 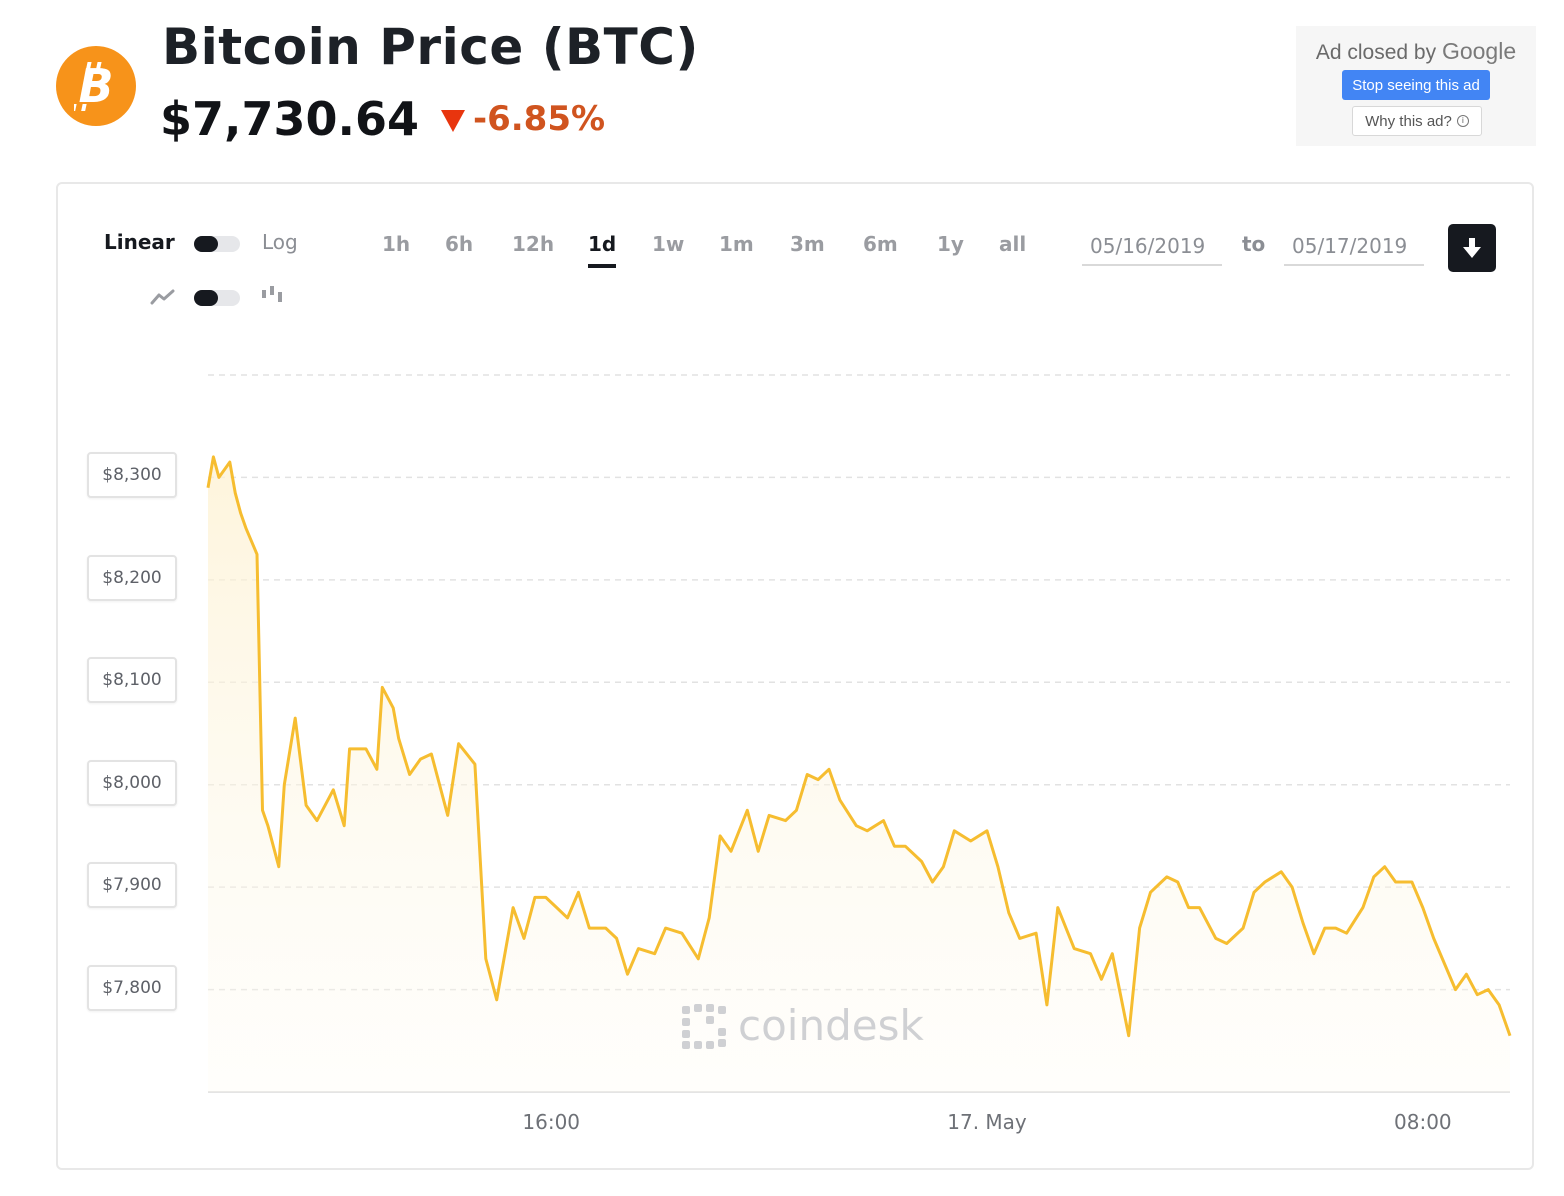 What do you see at coordinates (273, 295) in the screenshot?
I see `candlestick-icon` at bounding box center [273, 295].